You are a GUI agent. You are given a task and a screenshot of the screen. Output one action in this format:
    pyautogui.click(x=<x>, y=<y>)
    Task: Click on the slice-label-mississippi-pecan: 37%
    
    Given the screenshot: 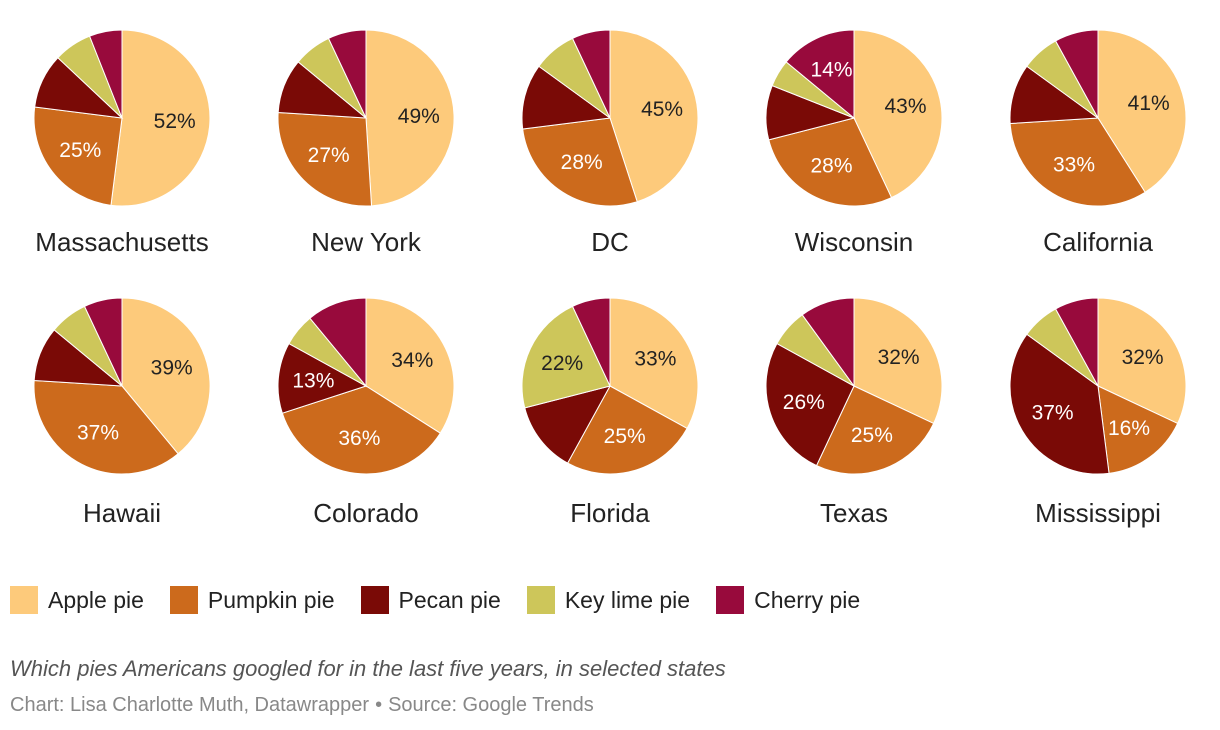 What is the action you would take?
    pyautogui.click(x=1053, y=412)
    